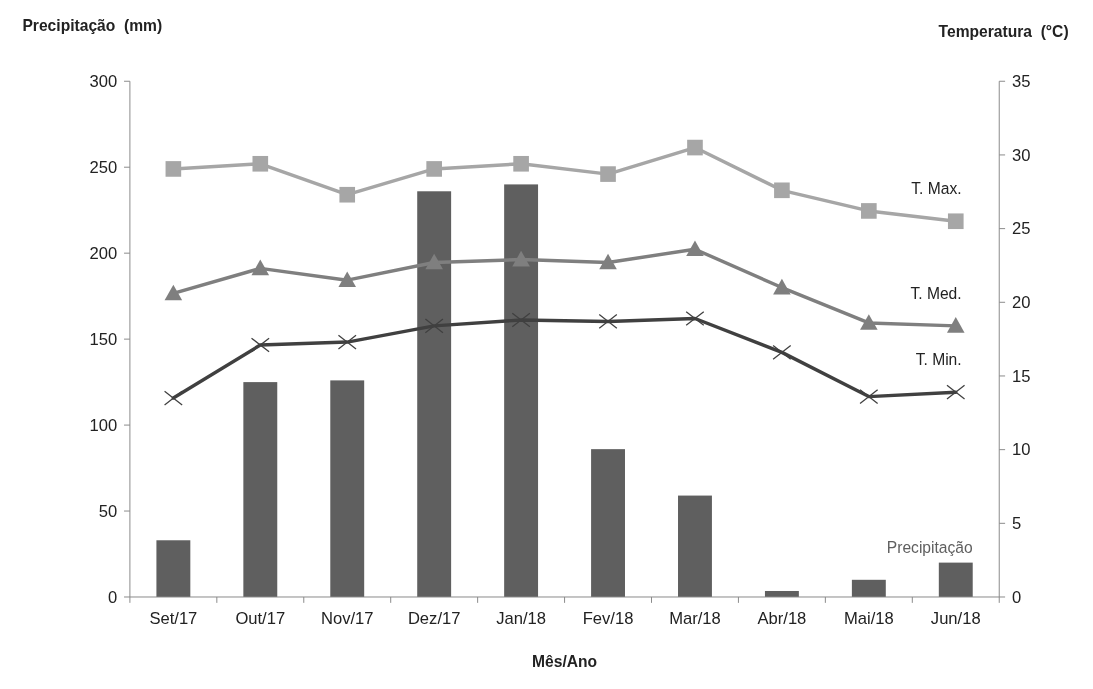 The image size is (1093, 689). Describe the element at coordinates (1016, 524) in the screenshot. I see `y2-tick-label: 5` at that location.